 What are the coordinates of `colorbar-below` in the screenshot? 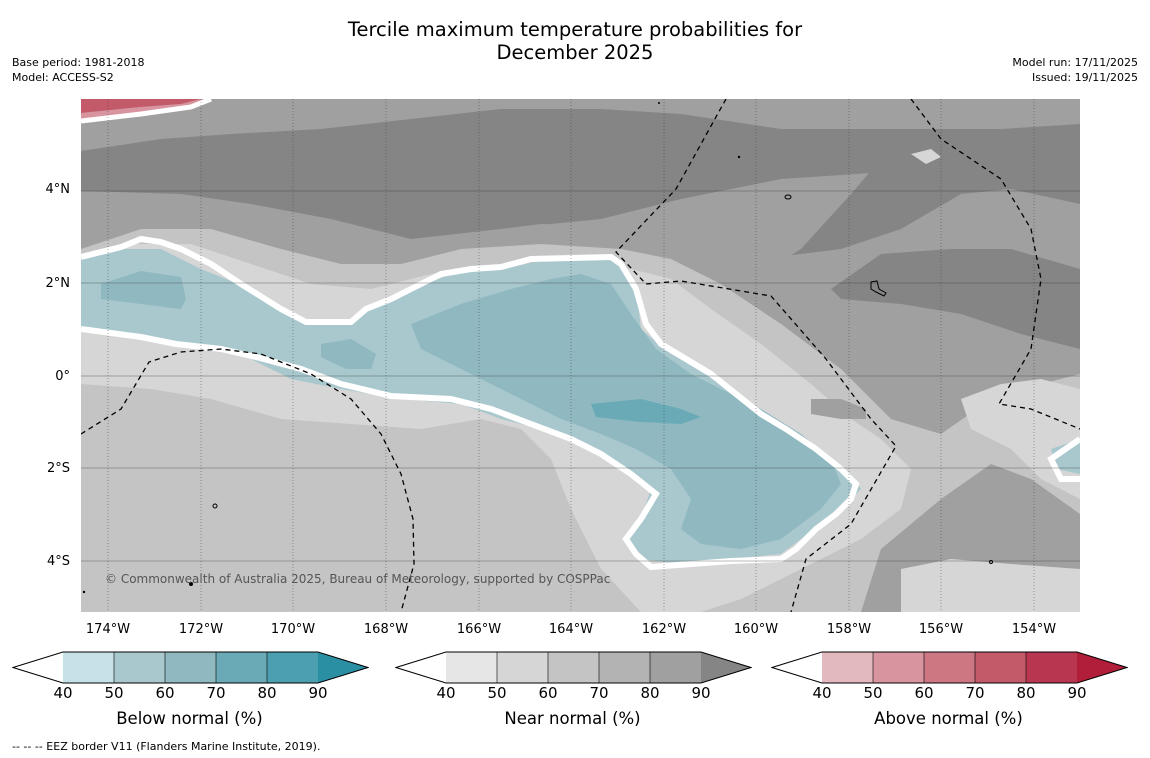 It's located at (190, 667).